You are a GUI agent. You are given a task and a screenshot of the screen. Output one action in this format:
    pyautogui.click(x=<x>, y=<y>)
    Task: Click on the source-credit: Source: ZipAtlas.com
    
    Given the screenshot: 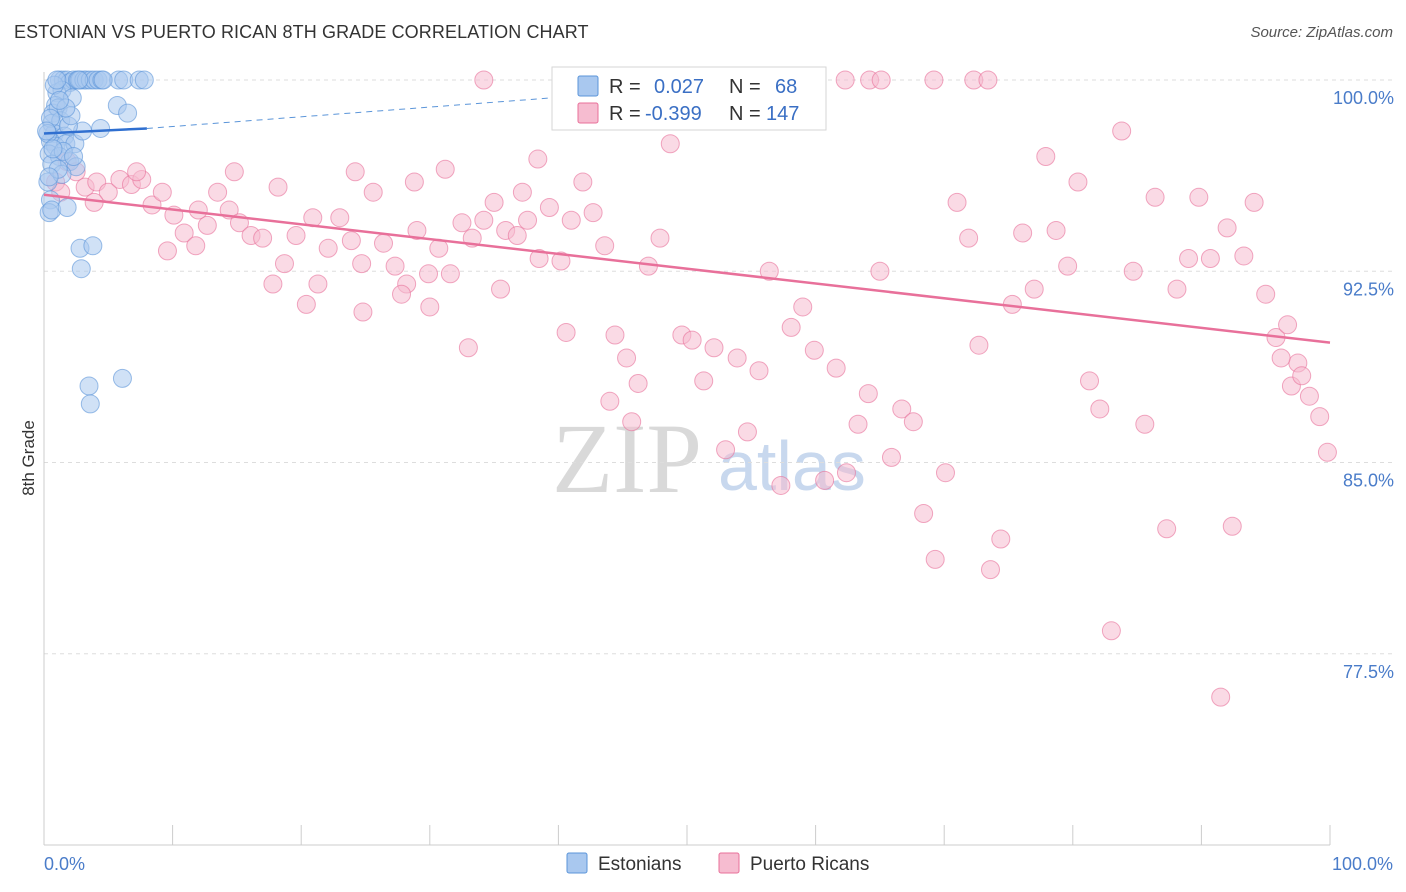 What is the action you would take?
    pyautogui.click(x=1321, y=32)
    